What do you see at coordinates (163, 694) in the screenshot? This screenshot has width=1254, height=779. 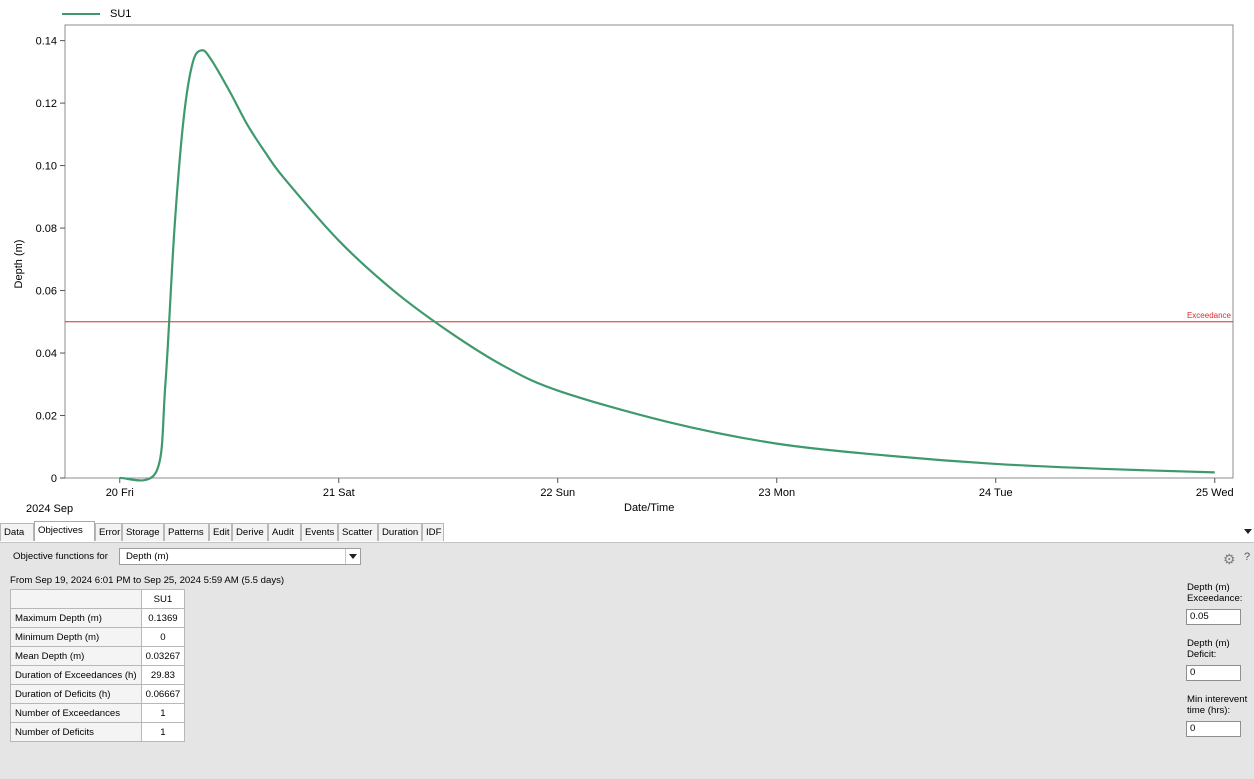 I see `row-value: 0.06667` at bounding box center [163, 694].